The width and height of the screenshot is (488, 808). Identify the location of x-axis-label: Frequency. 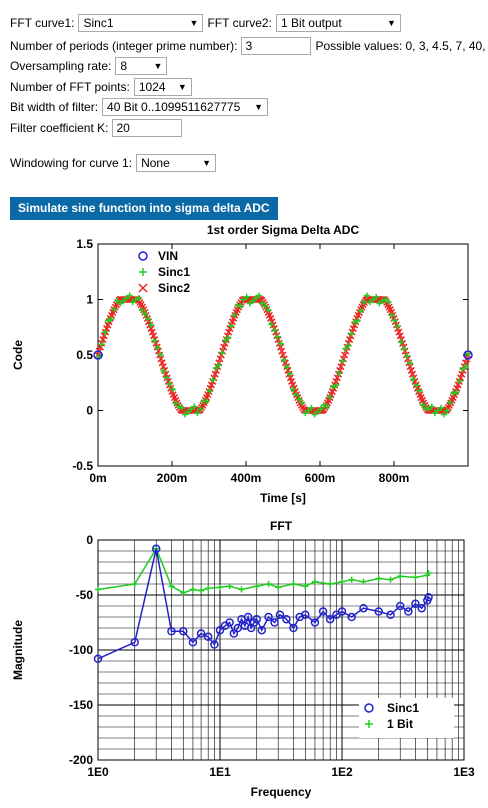
(281, 792).